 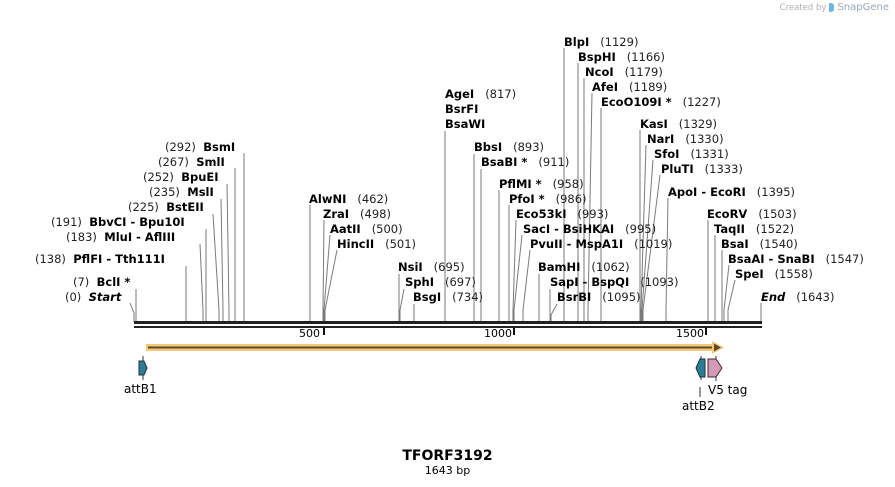 What do you see at coordinates (100, 259) in the screenshot?
I see `site-pflfi: (138) PflFI - Tth111I` at bounding box center [100, 259].